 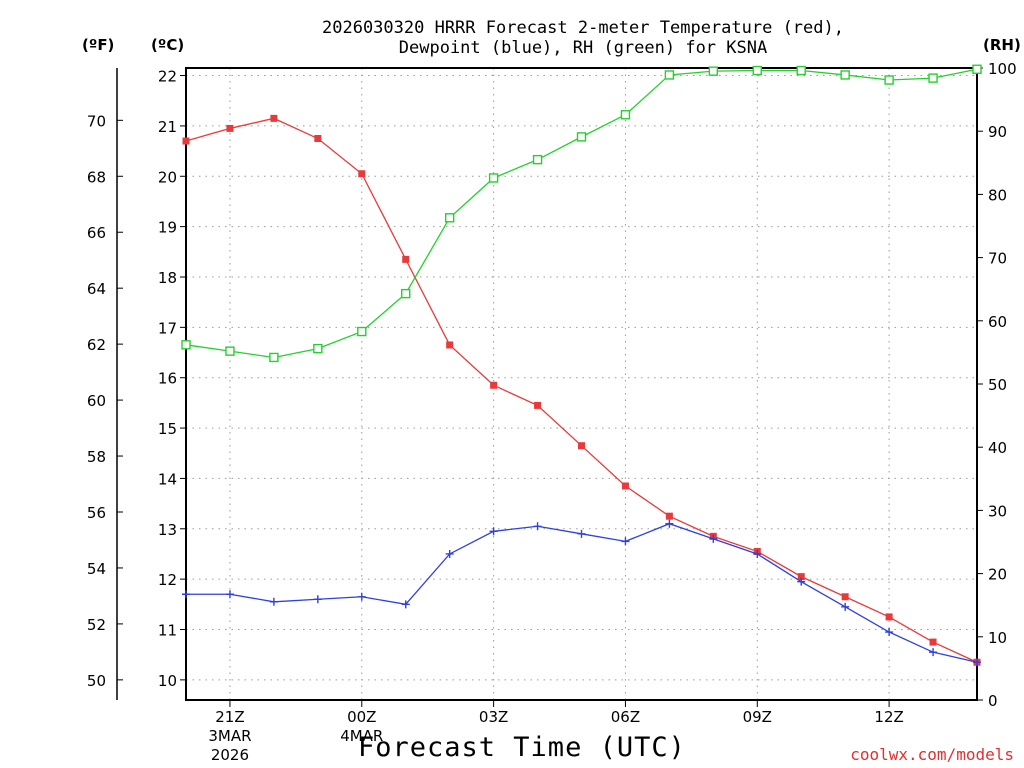 I want to click on c-tick-label: 12, so click(x=167, y=580).